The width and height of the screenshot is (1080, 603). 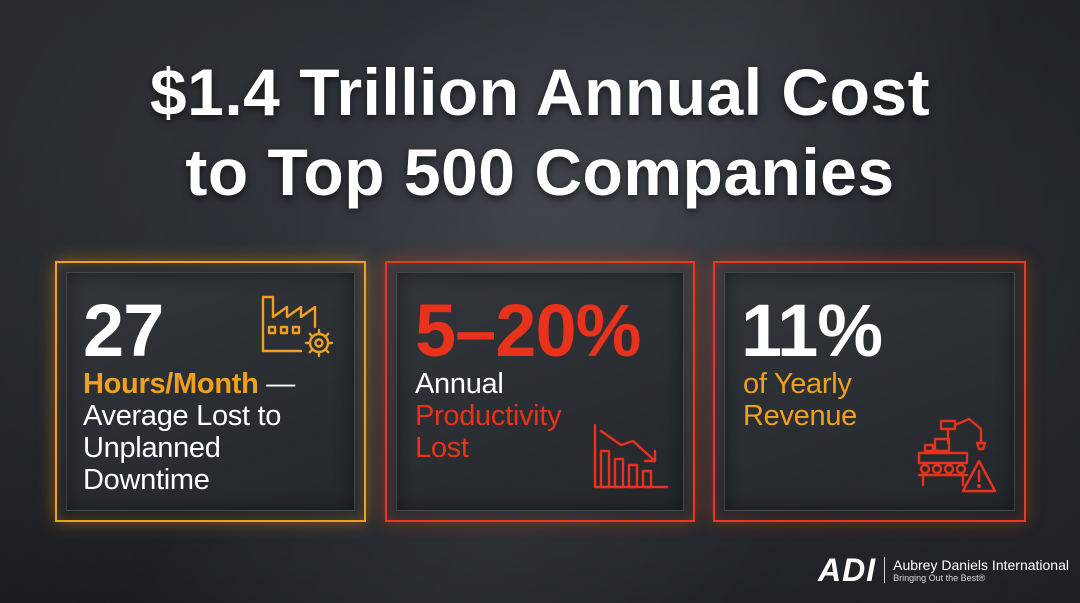 I want to click on stat-highlight: Hours/Month, so click(x=171, y=384).